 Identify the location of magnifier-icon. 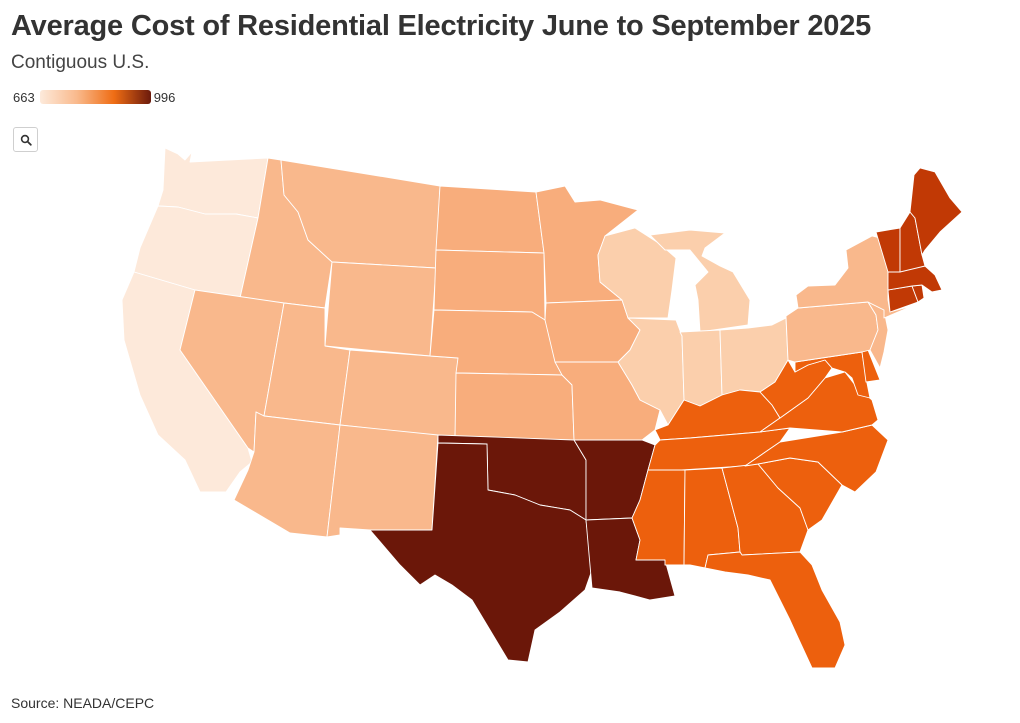
(26, 140).